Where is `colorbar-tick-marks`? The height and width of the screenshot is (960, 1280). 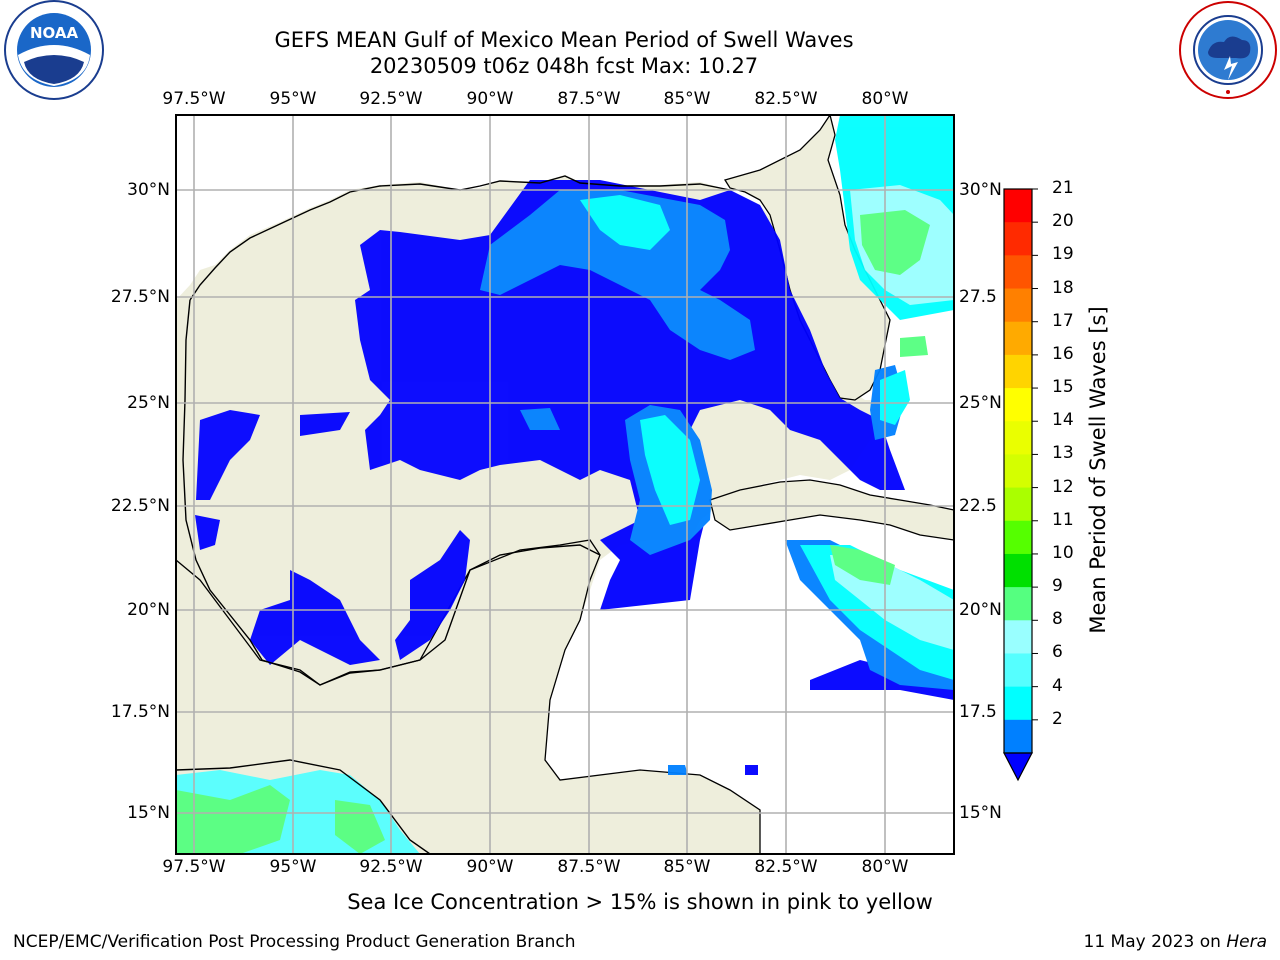 colorbar-tick-marks is located at coordinates (1035, 454).